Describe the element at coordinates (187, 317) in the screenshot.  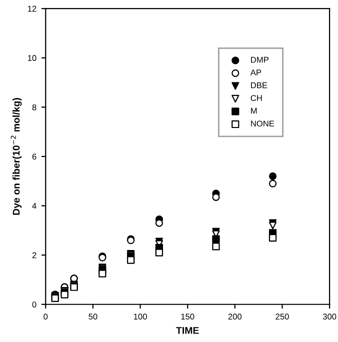
I see `x-tick-label: 150` at that location.